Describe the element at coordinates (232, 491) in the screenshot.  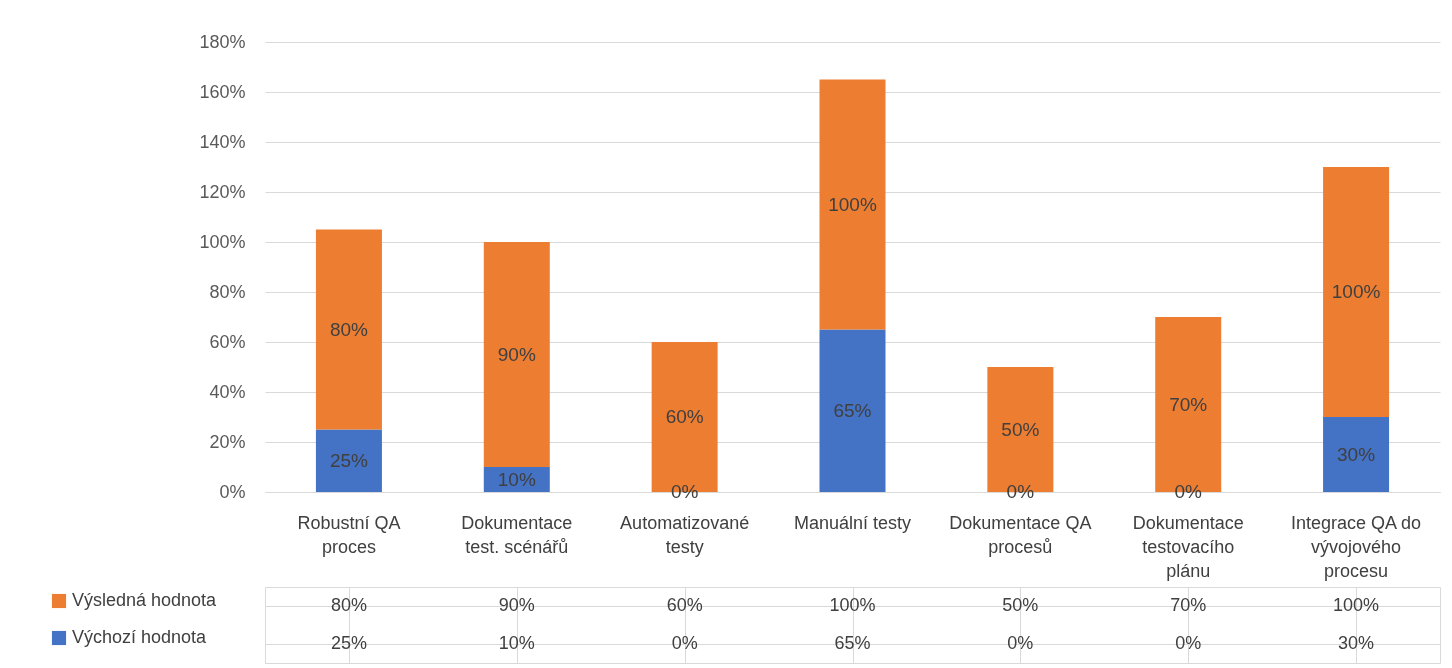
I see `y-tick-label: 0%` at that location.